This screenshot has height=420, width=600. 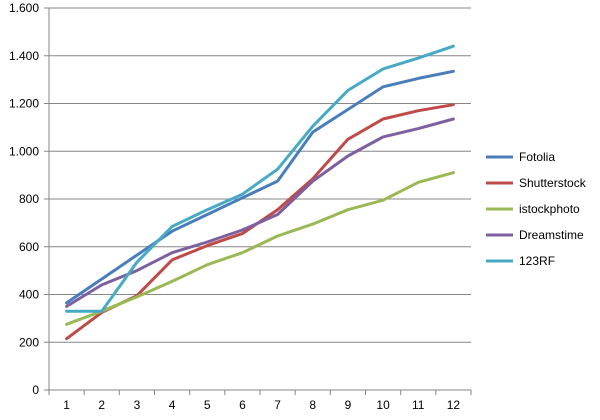 I want to click on x-tick-label: 7, so click(x=277, y=405).